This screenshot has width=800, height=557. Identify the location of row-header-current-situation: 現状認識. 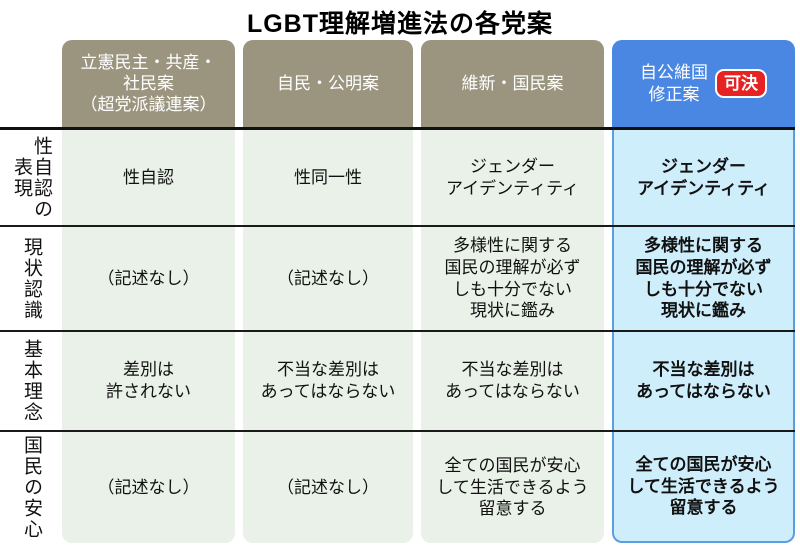
(31, 278).